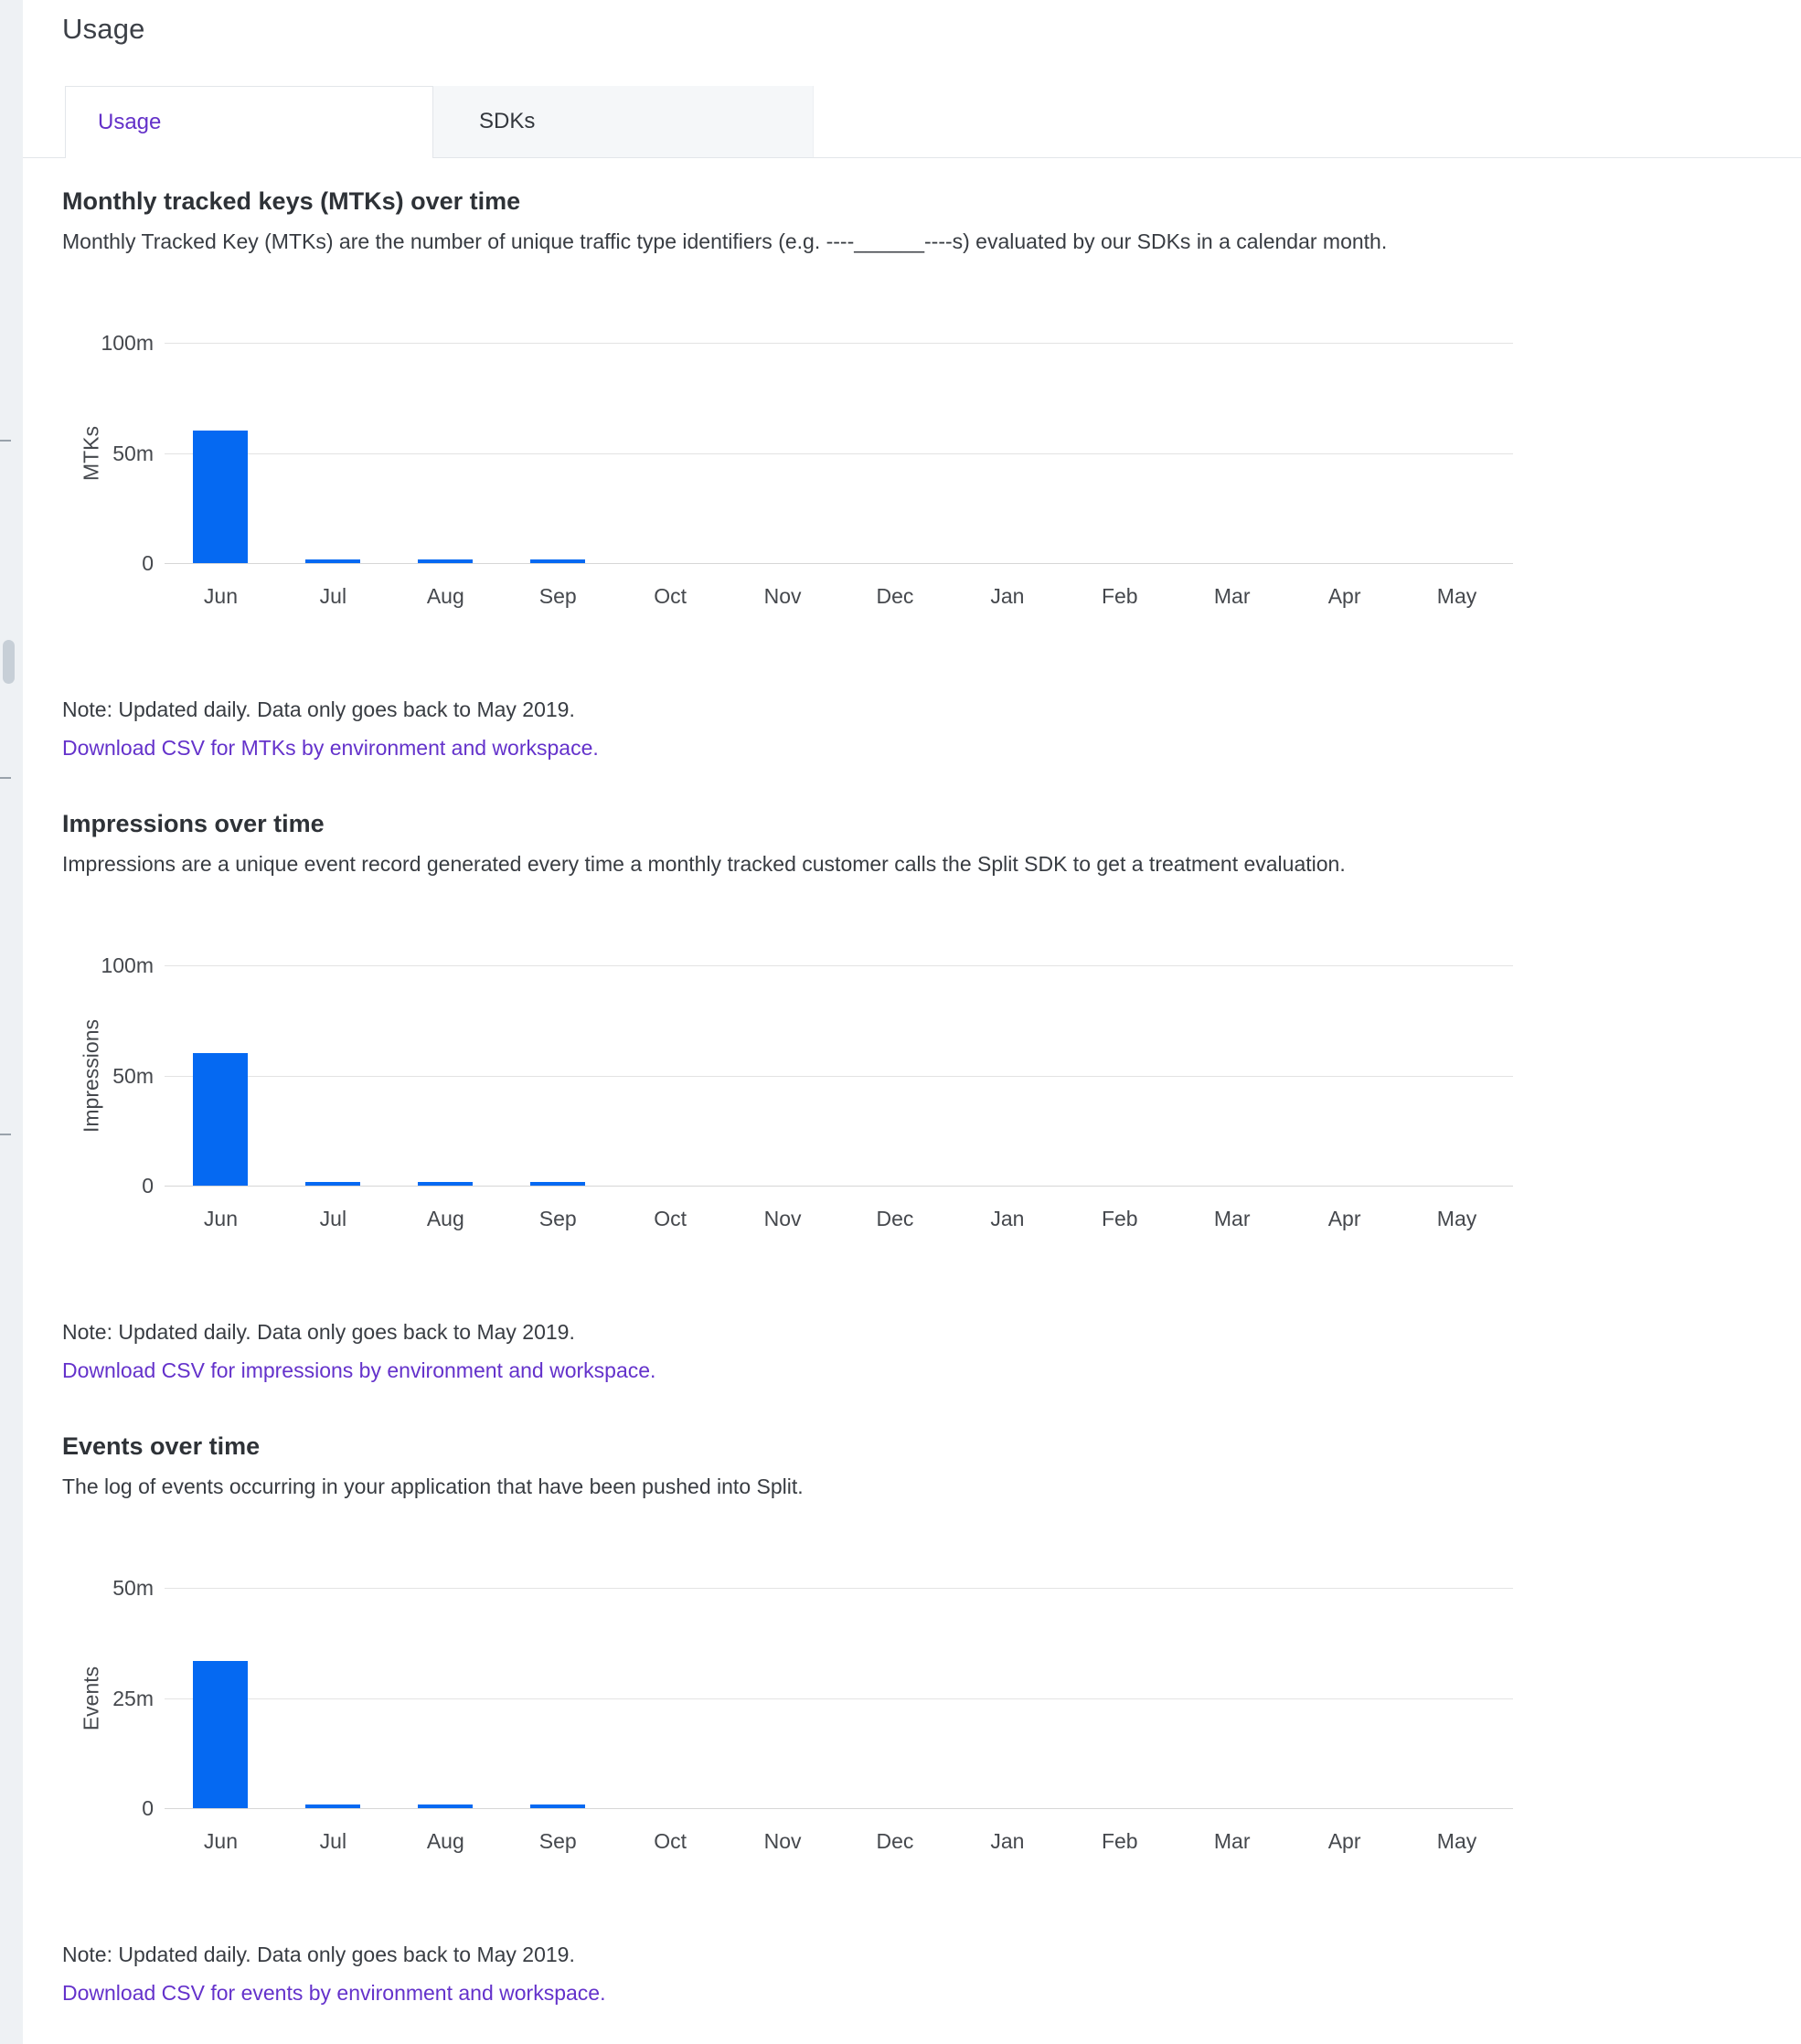 The width and height of the screenshot is (1801, 2044). I want to click on tab-usage: Usage, so click(249, 122).